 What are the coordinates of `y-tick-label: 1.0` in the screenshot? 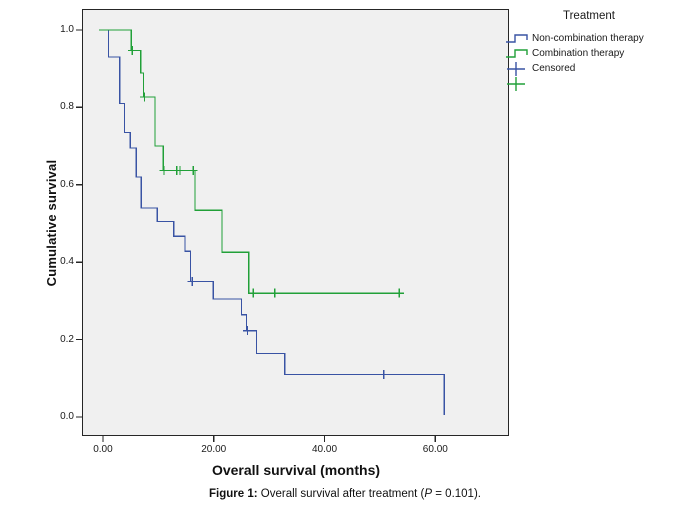 It's located at (67, 29).